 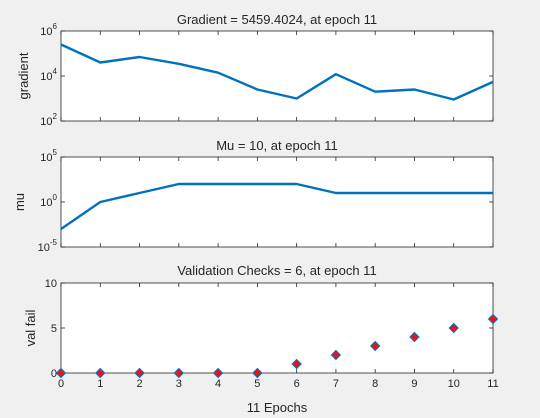 I want to click on mu-ytick-label: 10⁻⁵, so click(x=48, y=246).